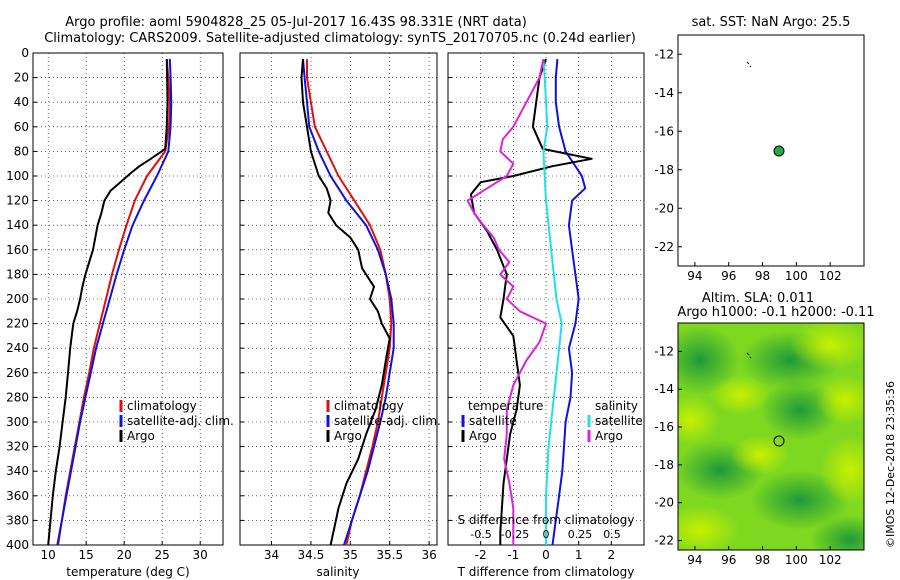  I want to click on x-tick-label: 0, so click(546, 555).